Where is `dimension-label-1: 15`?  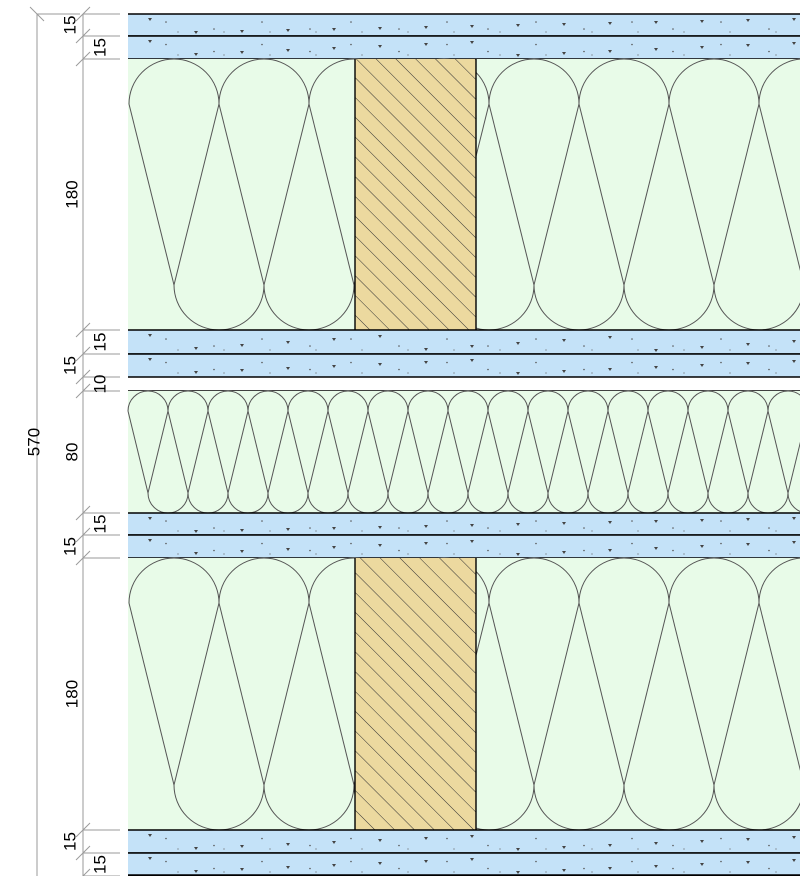 dimension-label-1: 15 is located at coordinates (100, 47).